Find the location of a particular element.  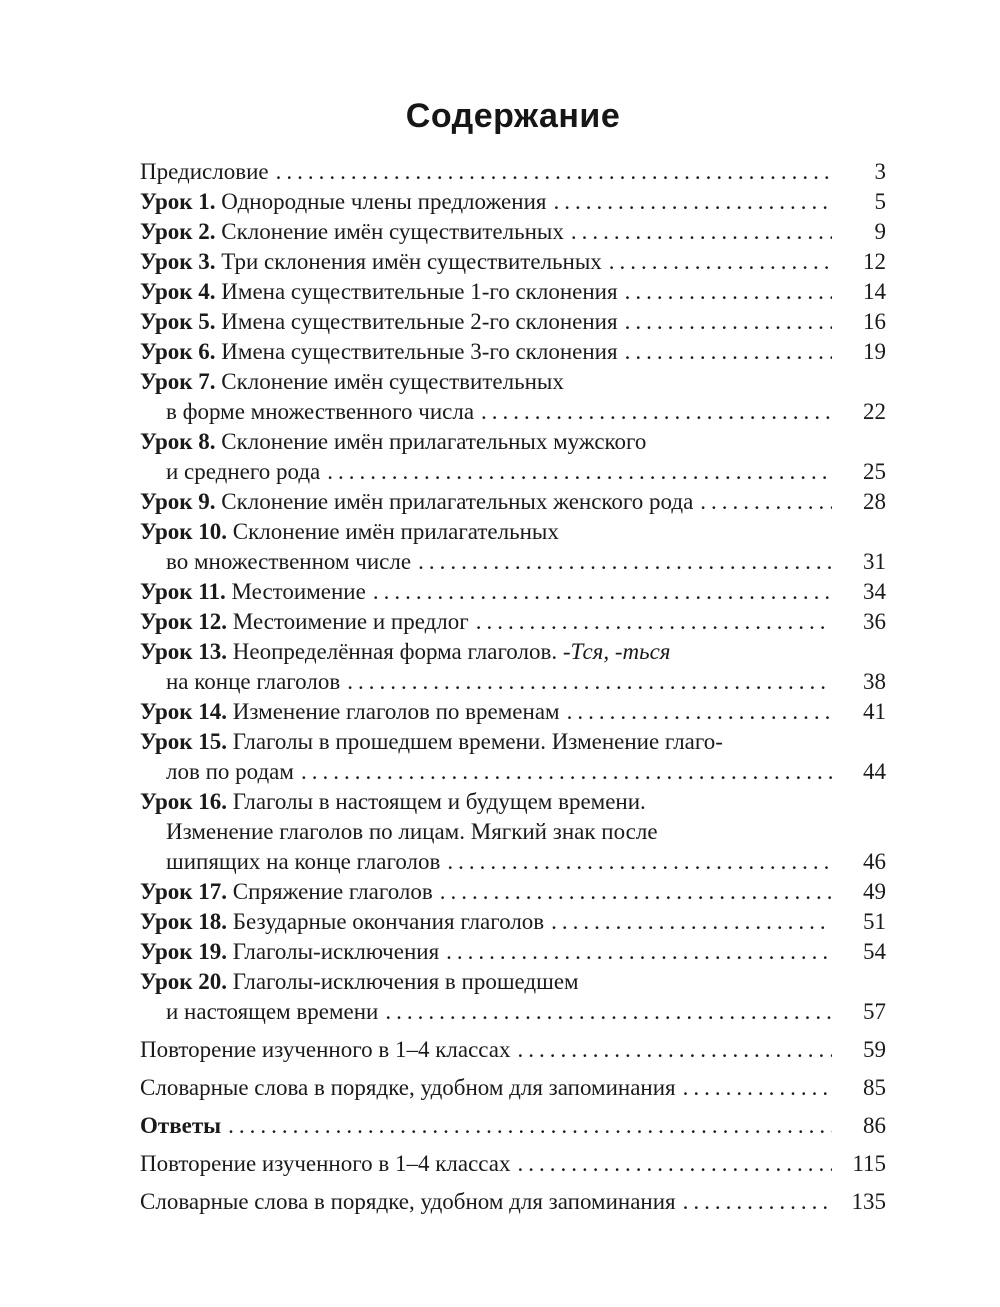

entry-title-text: Повторение изученного в 1–4 классах is located at coordinates (325, 1049).